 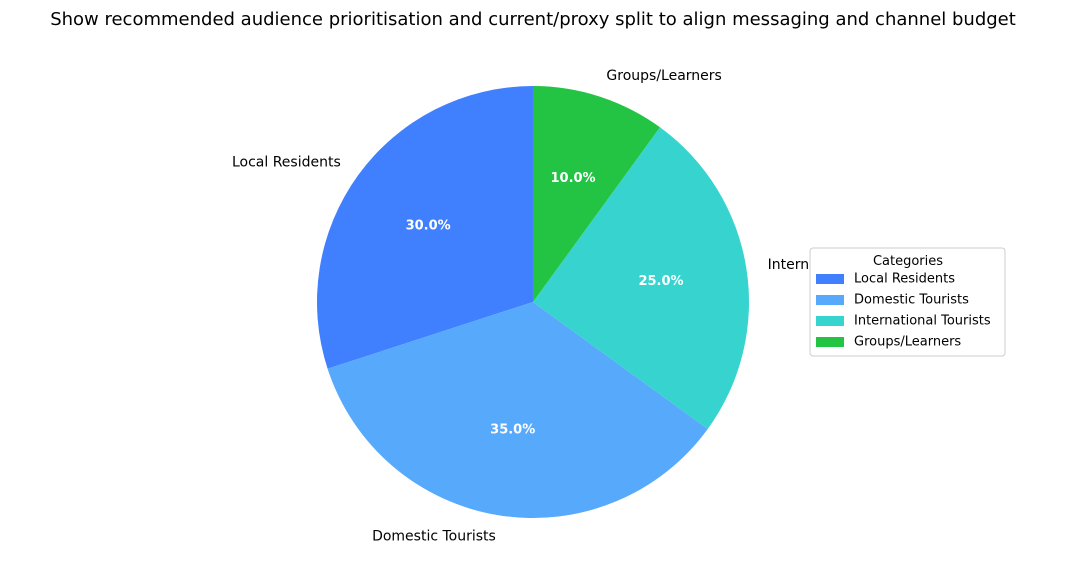 I want to click on legend-frame, so click(x=907, y=302).